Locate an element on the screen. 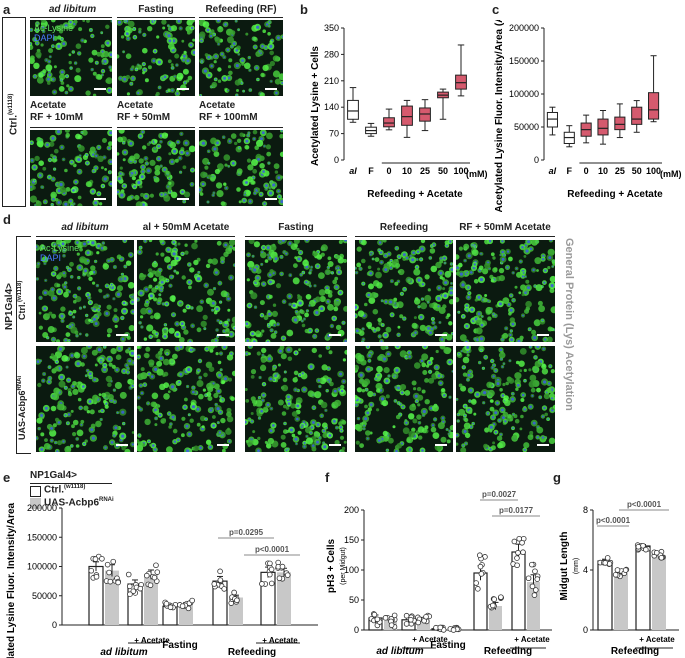 The width and height of the screenshot is (685, 658). chart-g-bar is located at coordinates (659, 592).